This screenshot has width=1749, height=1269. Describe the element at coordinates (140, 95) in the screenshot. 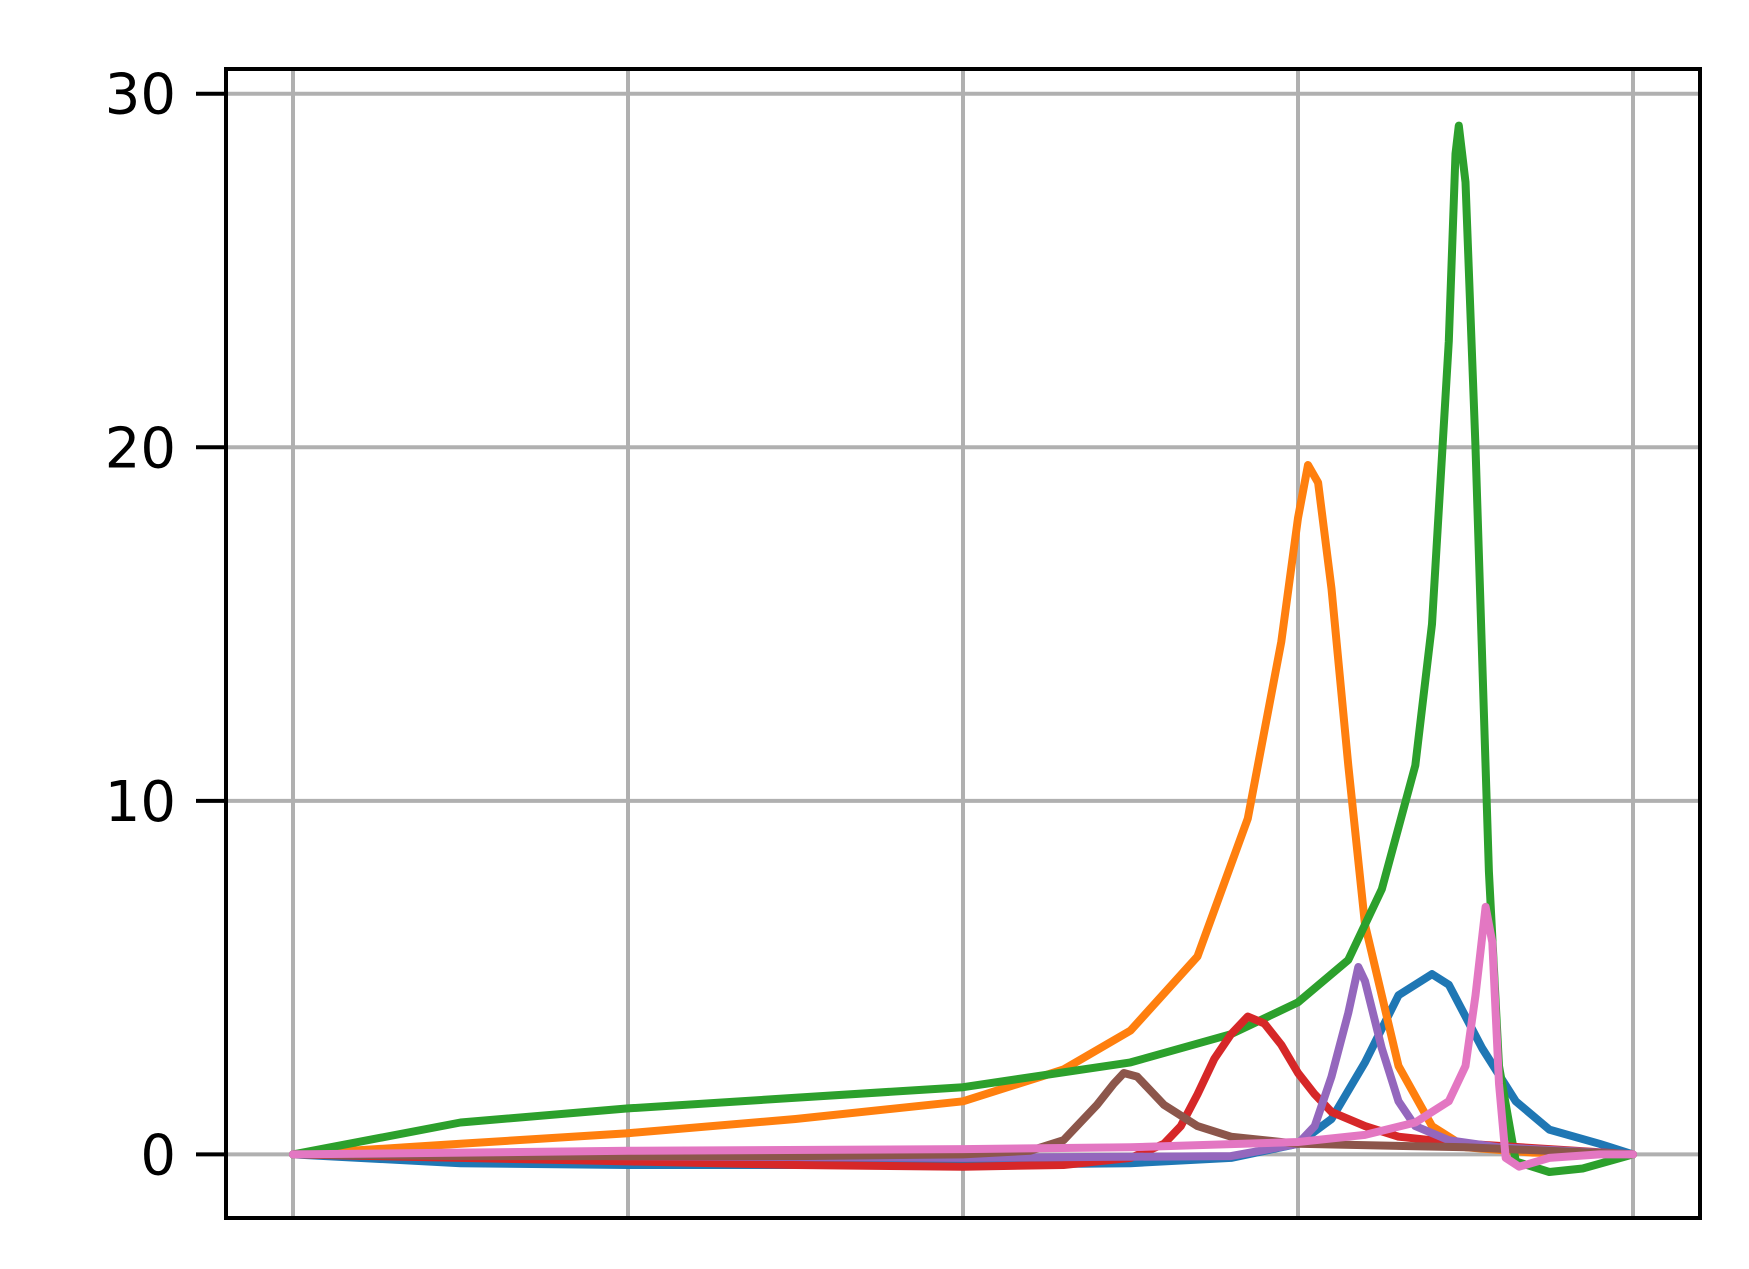

I see `y-tick-label-3: 30` at that location.